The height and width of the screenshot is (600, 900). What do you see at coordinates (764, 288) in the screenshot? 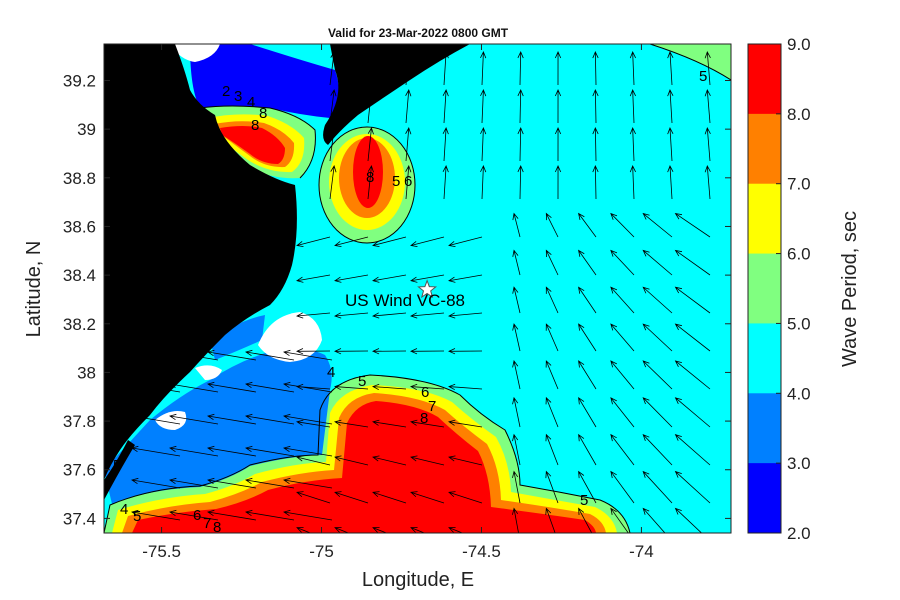
I see `colorbar-frame` at bounding box center [764, 288].